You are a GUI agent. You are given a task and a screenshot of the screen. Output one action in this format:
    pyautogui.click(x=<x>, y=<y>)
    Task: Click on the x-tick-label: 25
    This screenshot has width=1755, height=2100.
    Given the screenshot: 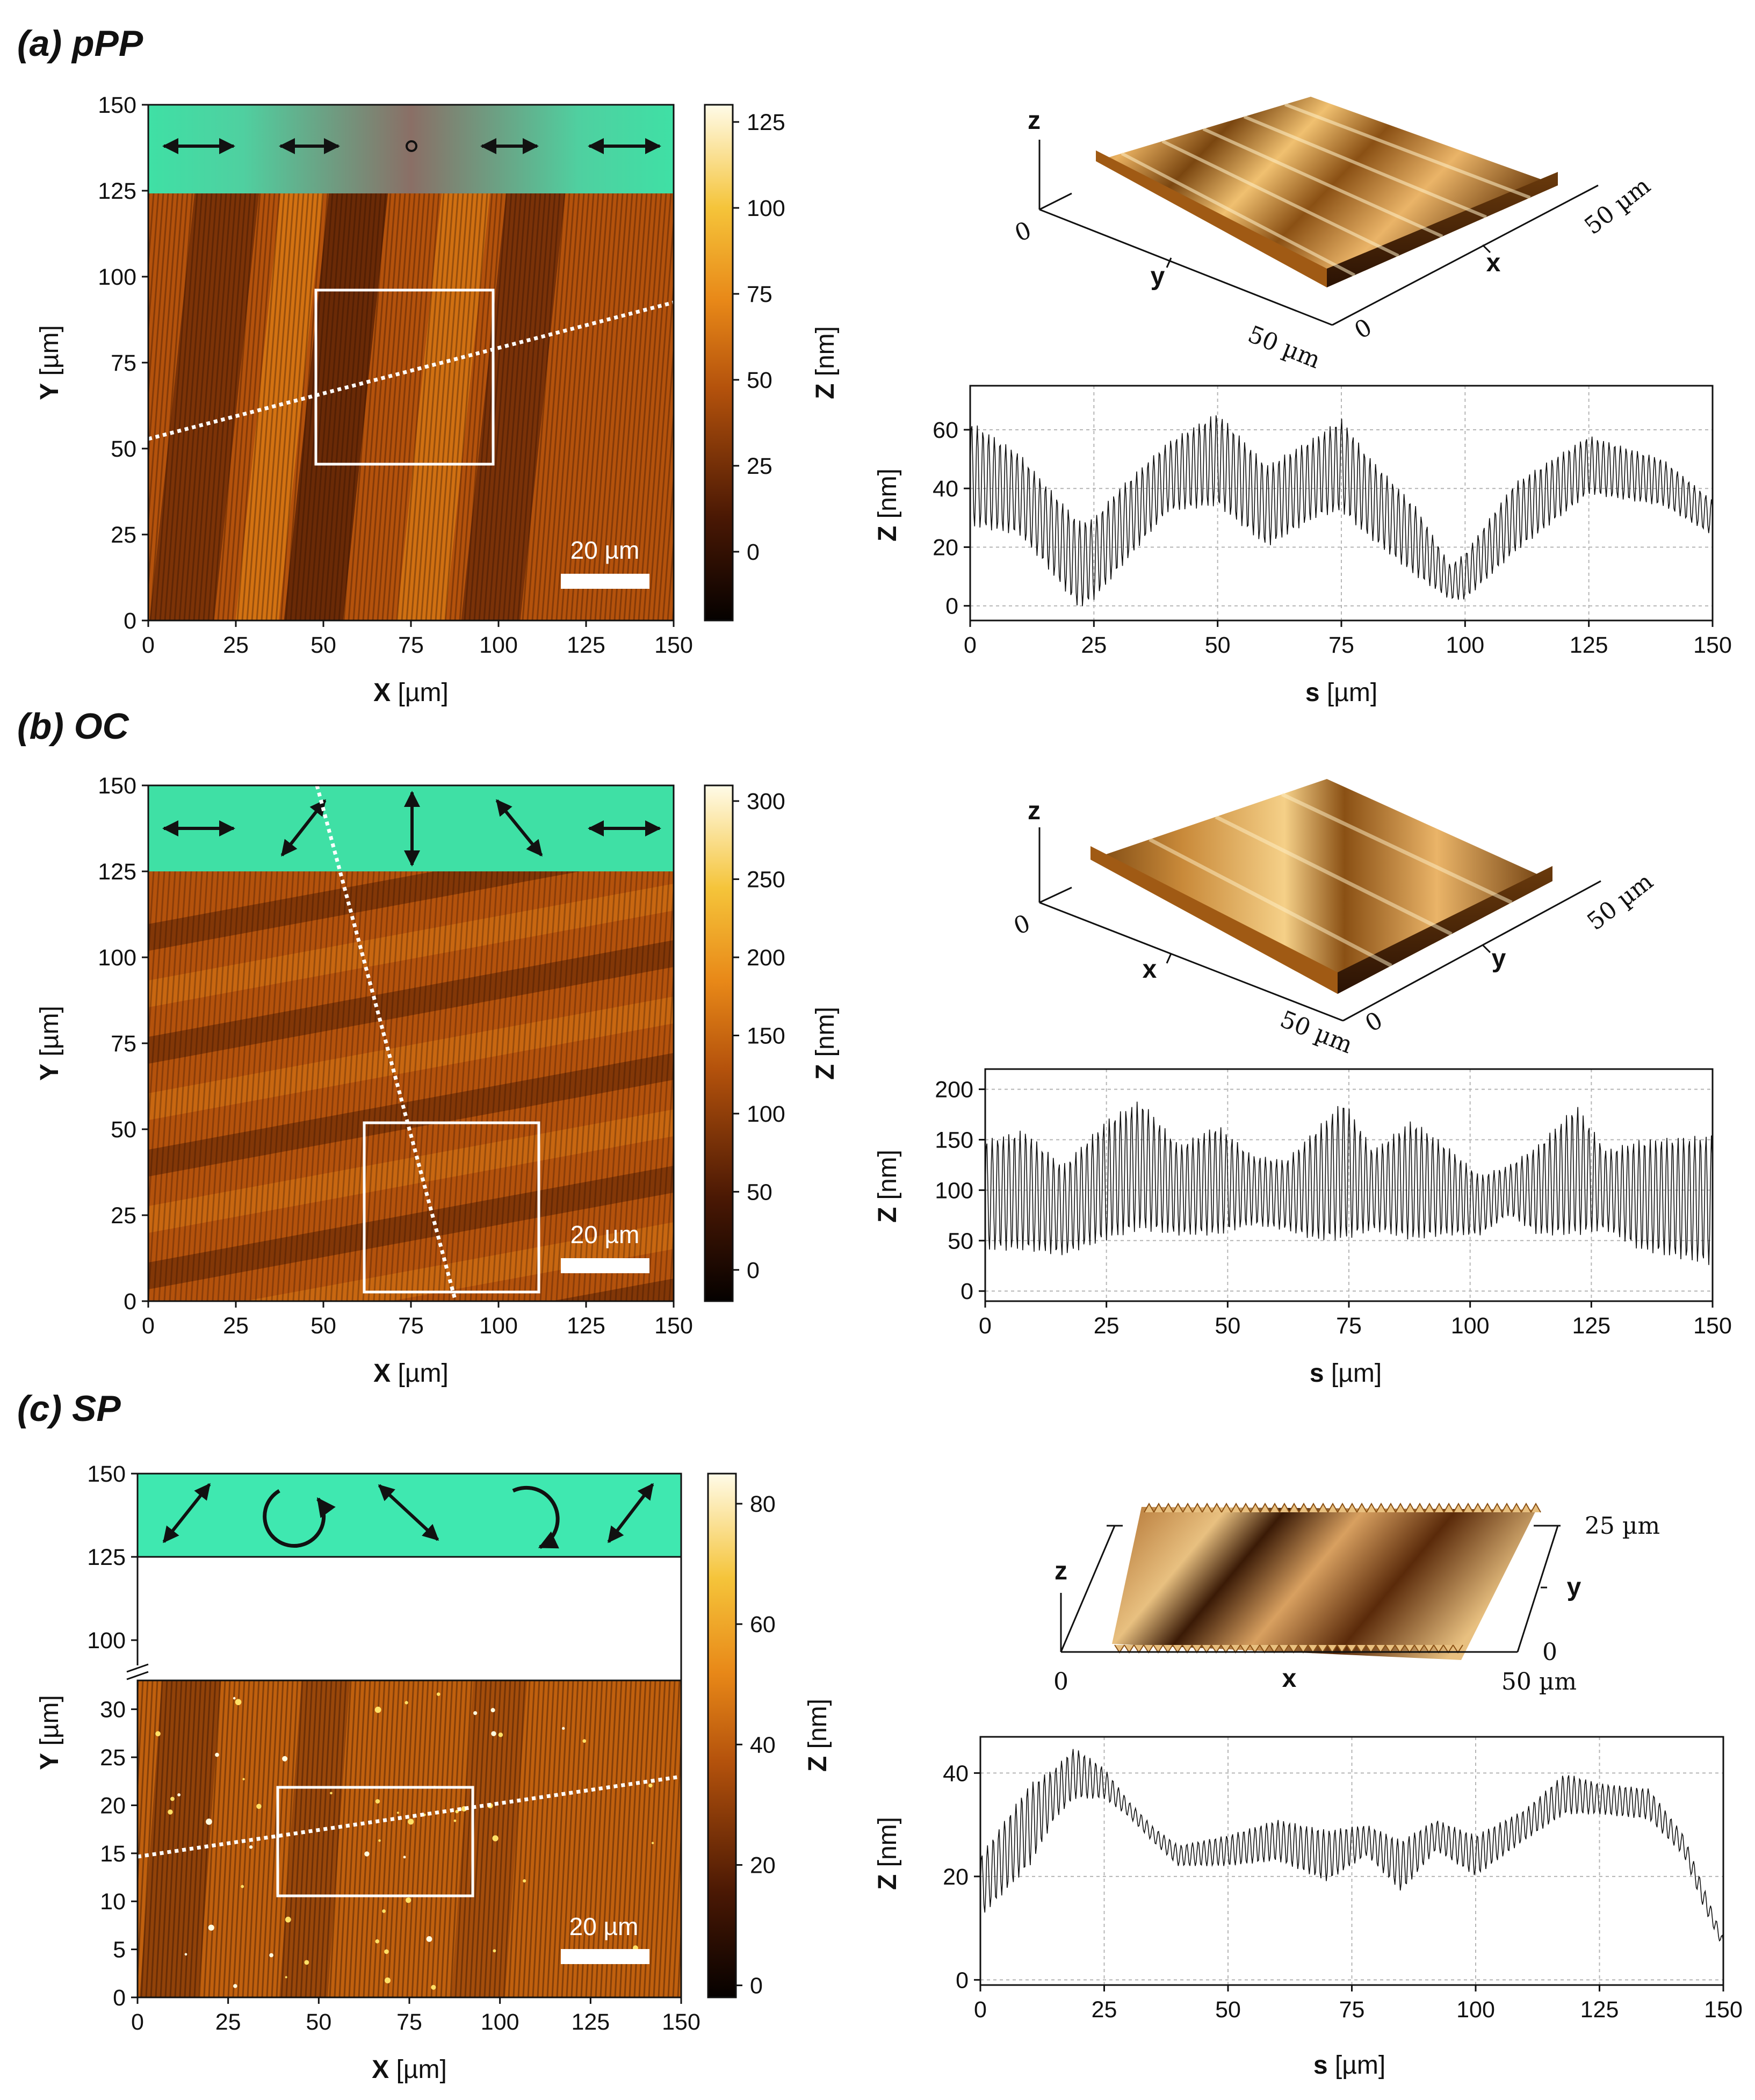 What is the action you would take?
    pyautogui.click(x=228, y=2022)
    